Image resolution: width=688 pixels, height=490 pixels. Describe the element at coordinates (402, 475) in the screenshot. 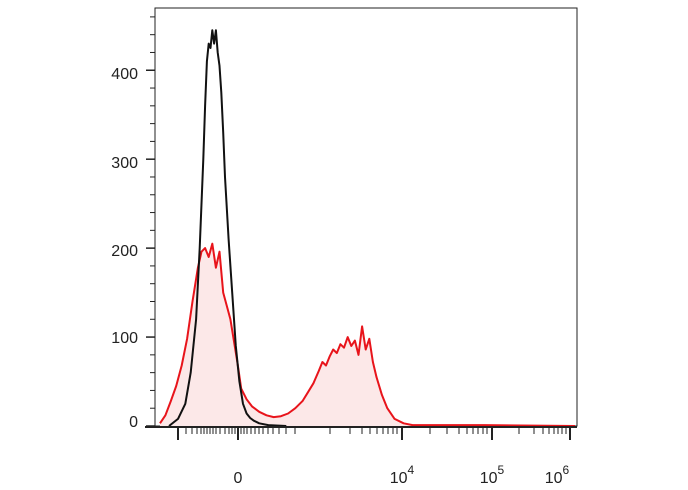

I see `x-tick-label-1e4: 10⁴` at that location.